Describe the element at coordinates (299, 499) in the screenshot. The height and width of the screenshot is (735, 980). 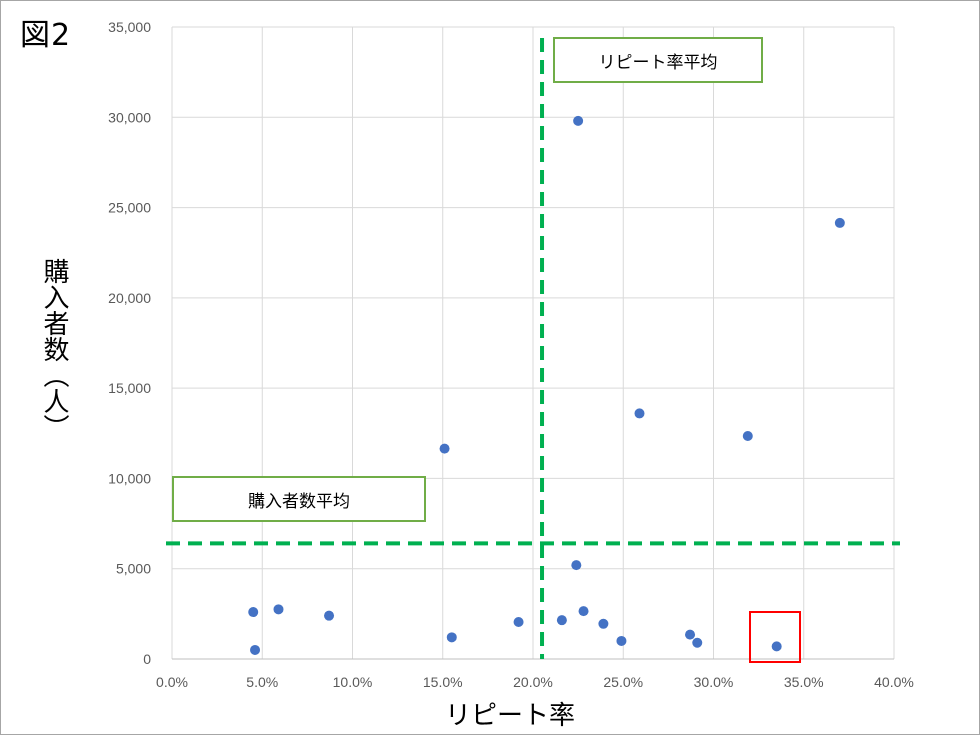
I see `buyers-average-label: 購入者数平均` at that location.